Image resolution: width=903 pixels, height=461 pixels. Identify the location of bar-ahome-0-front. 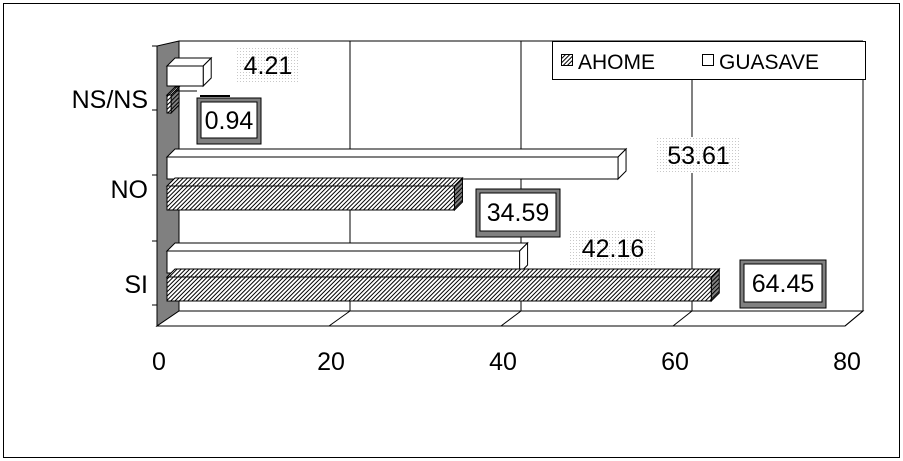
(169, 104).